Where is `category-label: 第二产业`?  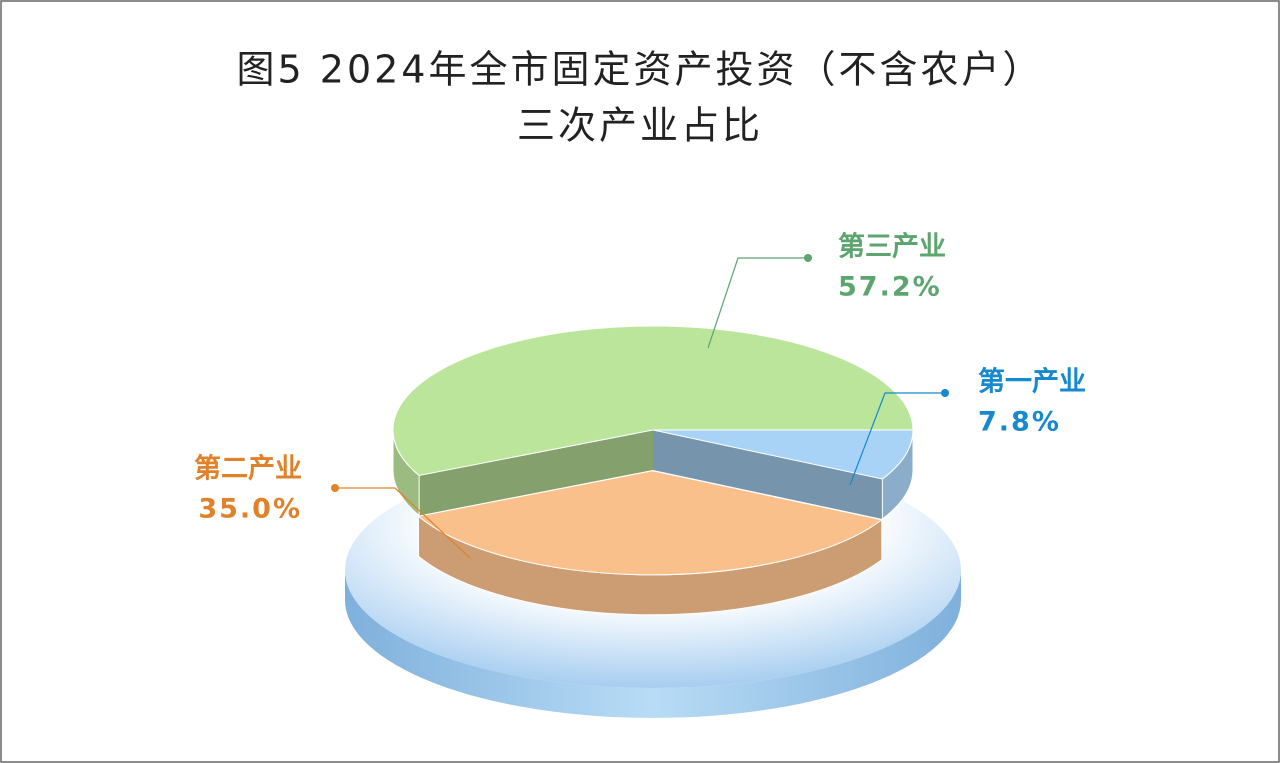
category-label: 第二产业 is located at coordinates (248, 469).